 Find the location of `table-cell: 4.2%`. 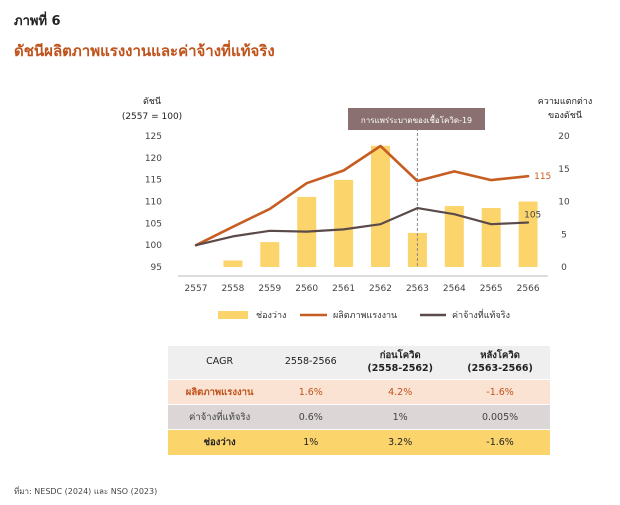

table-cell: 4.2% is located at coordinates (400, 392).